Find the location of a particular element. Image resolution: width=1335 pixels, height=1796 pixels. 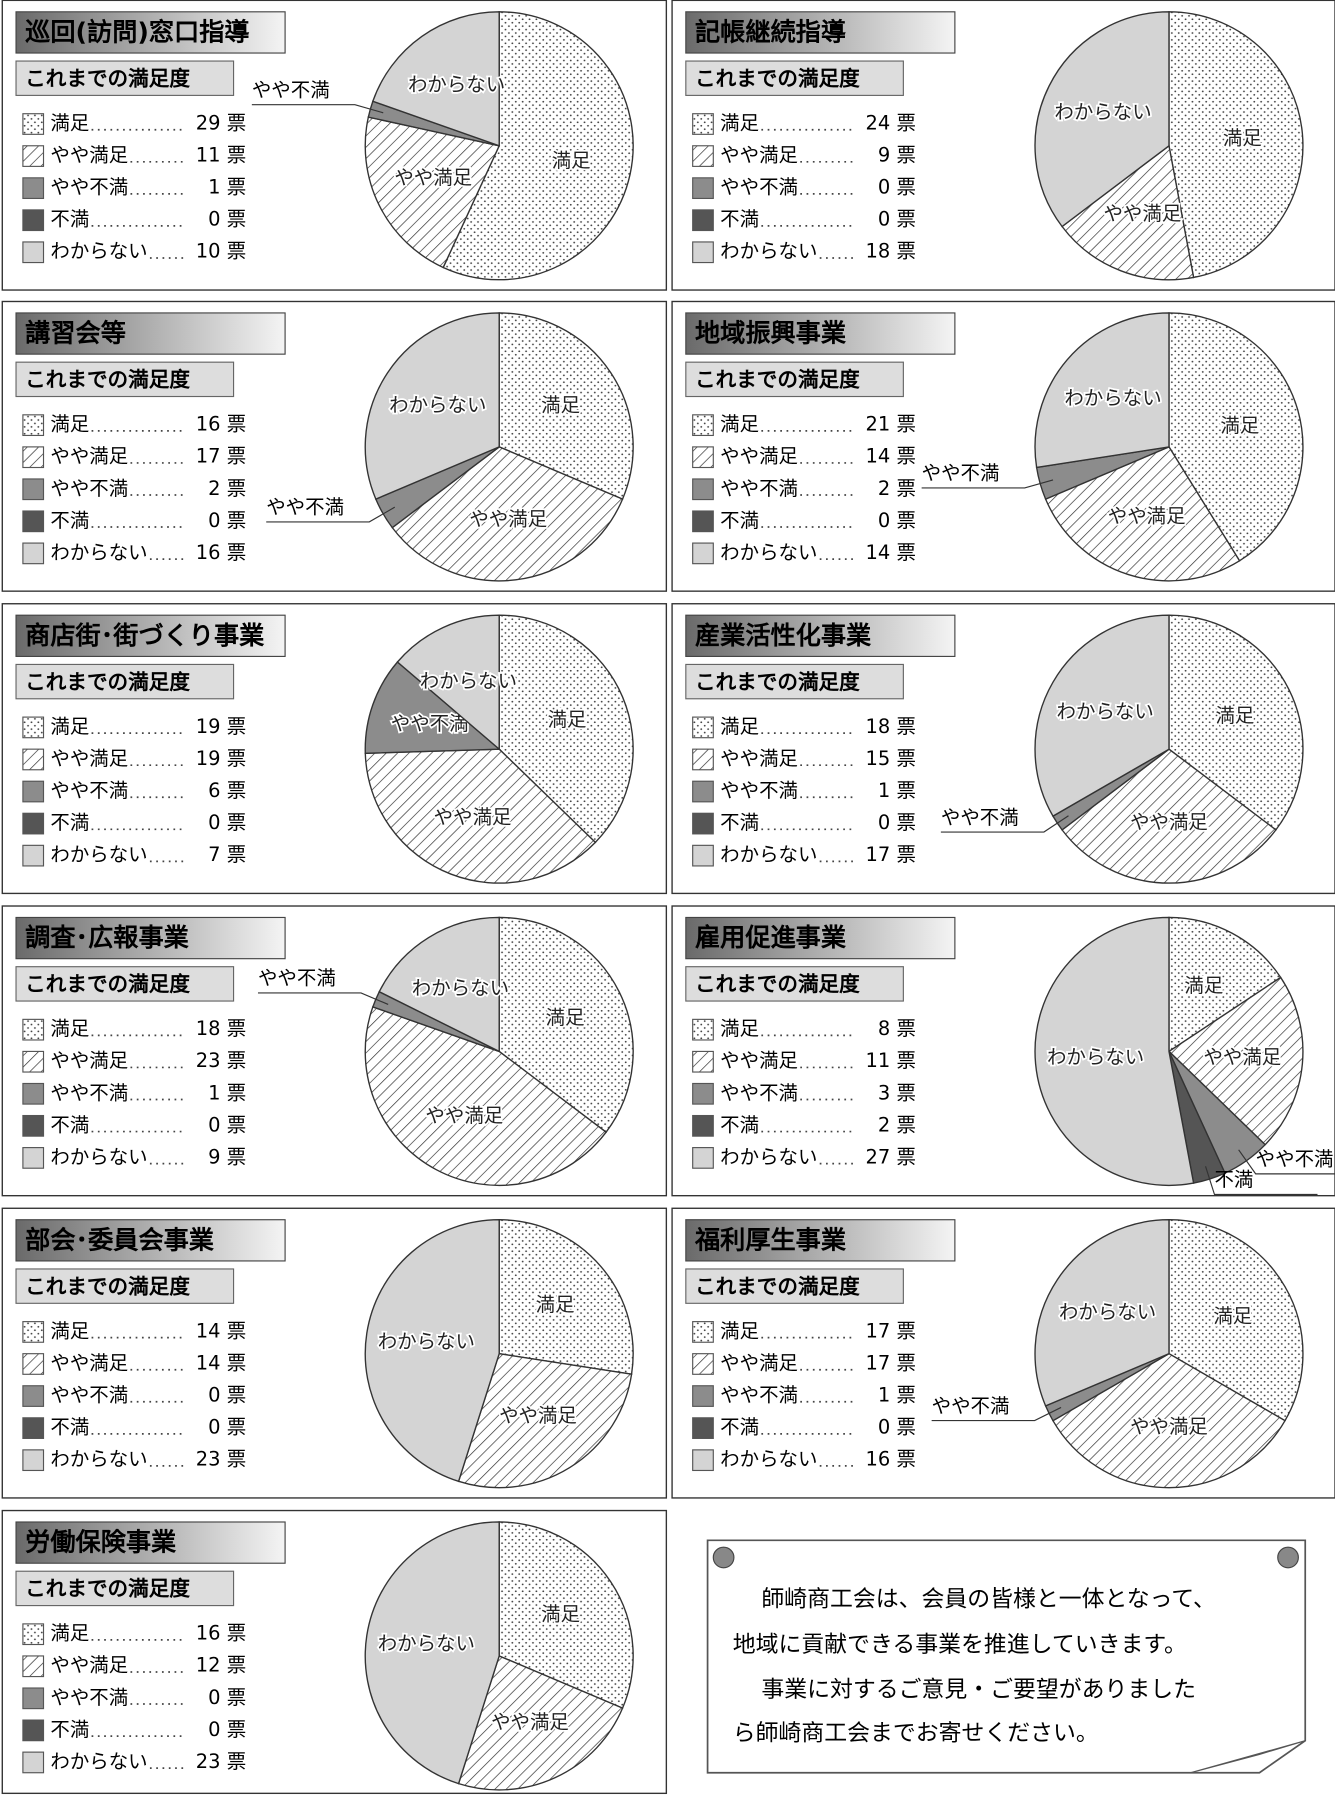

legend-value: 29 票 is located at coordinates (221, 123).